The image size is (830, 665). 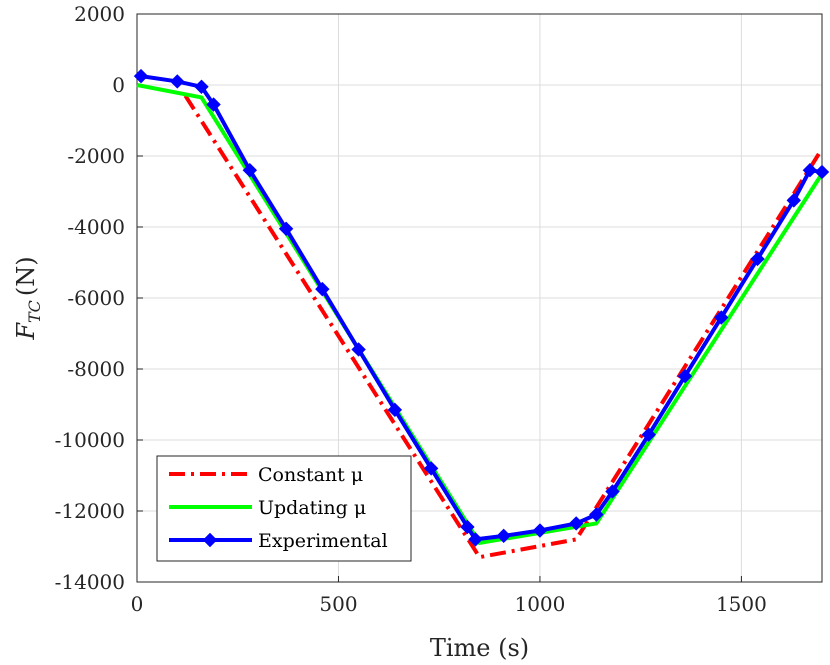 I want to click on y-tick-label: -2000, so click(x=96, y=156).